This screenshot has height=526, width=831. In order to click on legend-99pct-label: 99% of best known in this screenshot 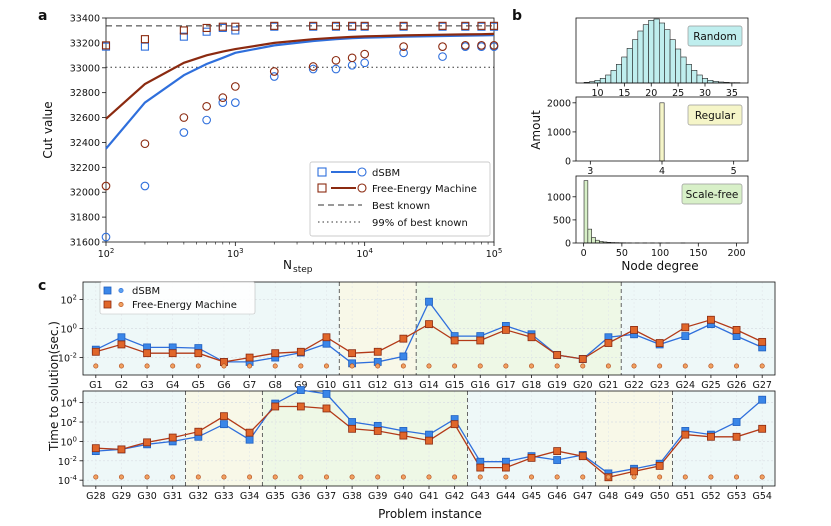, I will do `click(420, 223)`.